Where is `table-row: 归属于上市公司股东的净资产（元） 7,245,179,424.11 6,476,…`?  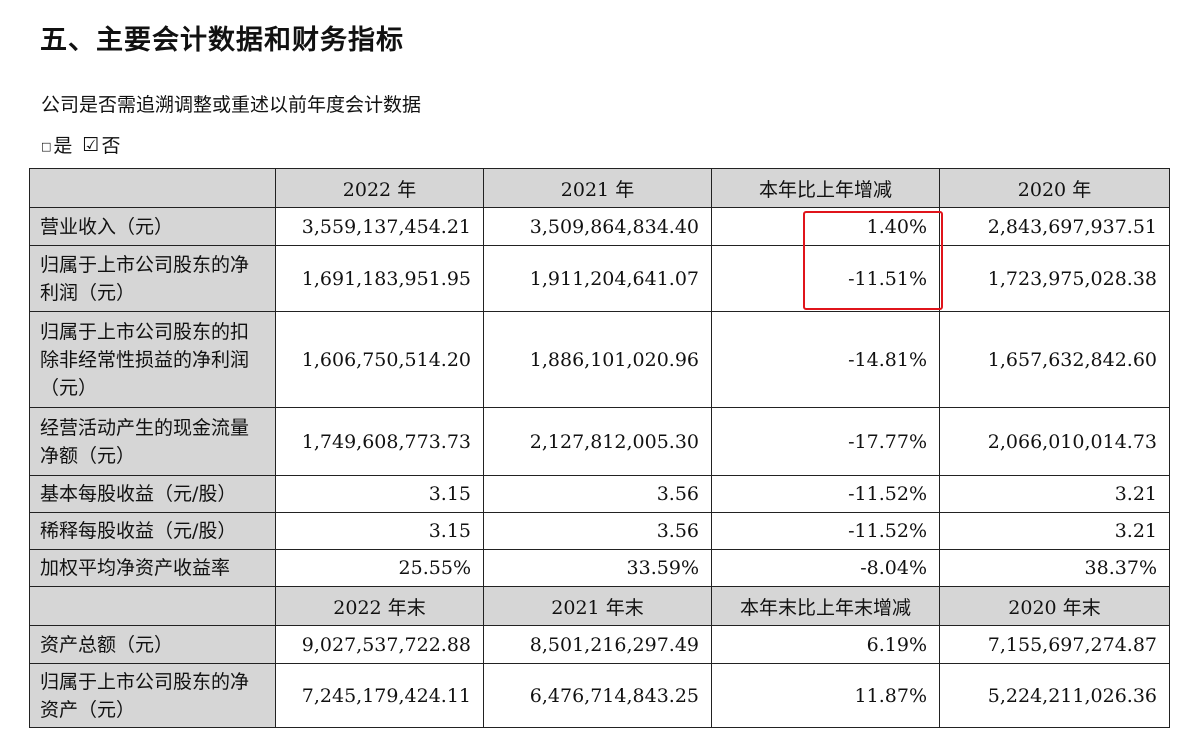 table-row: 归属于上市公司股东的净资产（元） 7,245,179,424.11 6,476,… is located at coordinates (599, 695).